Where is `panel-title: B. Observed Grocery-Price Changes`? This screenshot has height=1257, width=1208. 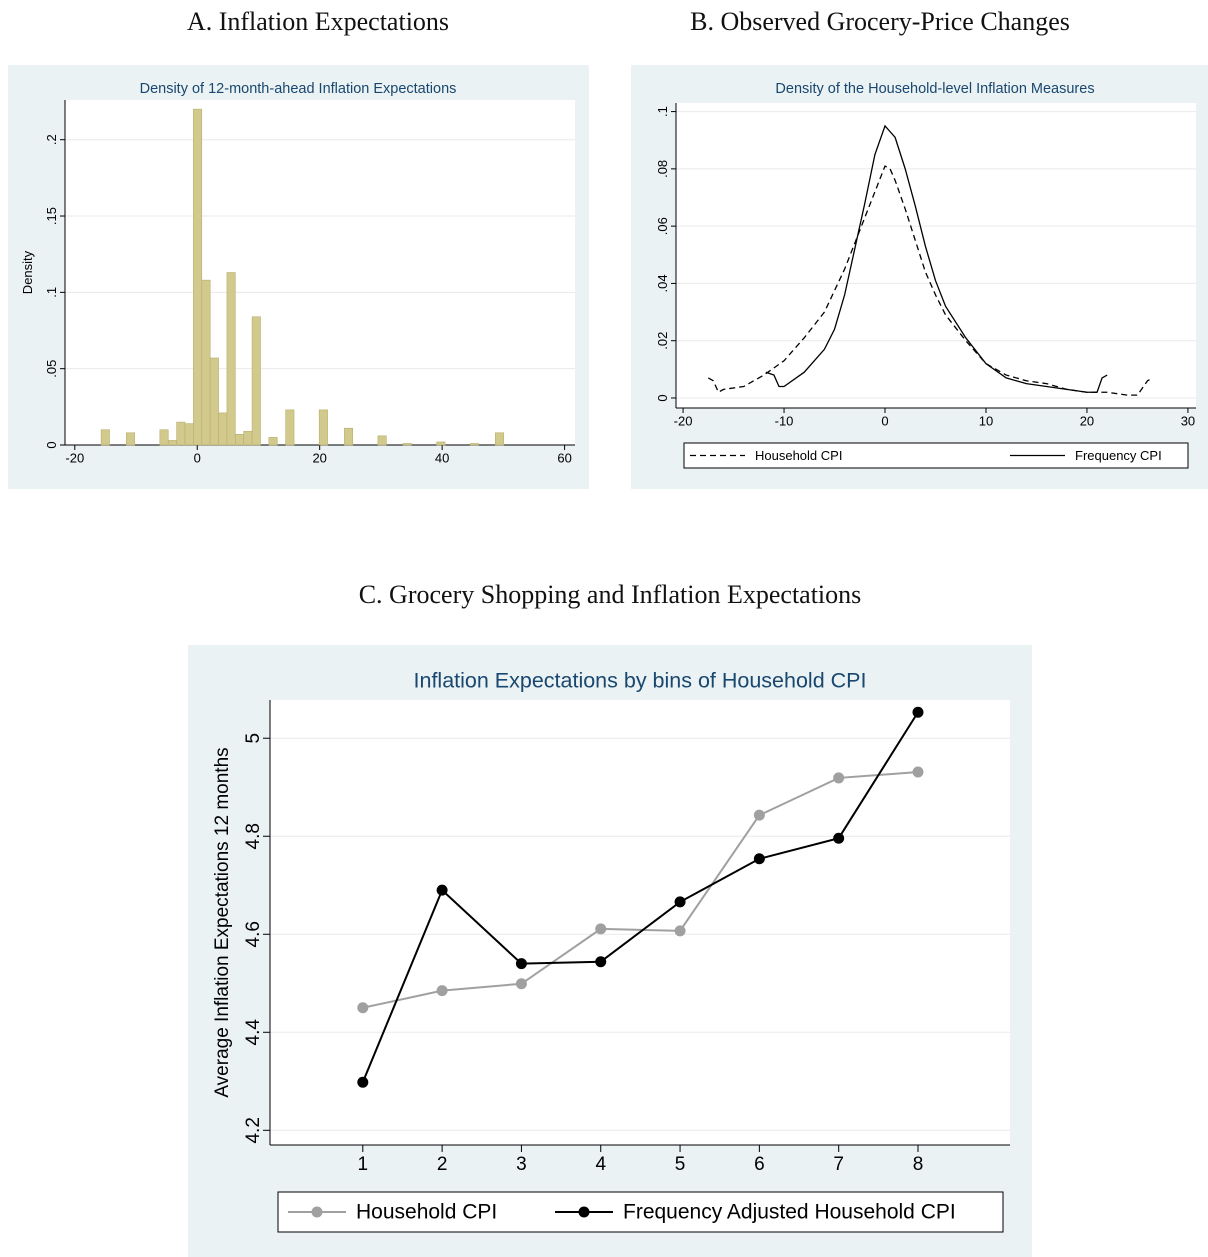 panel-title: B. Observed Grocery-Price Changes is located at coordinates (880, 21).